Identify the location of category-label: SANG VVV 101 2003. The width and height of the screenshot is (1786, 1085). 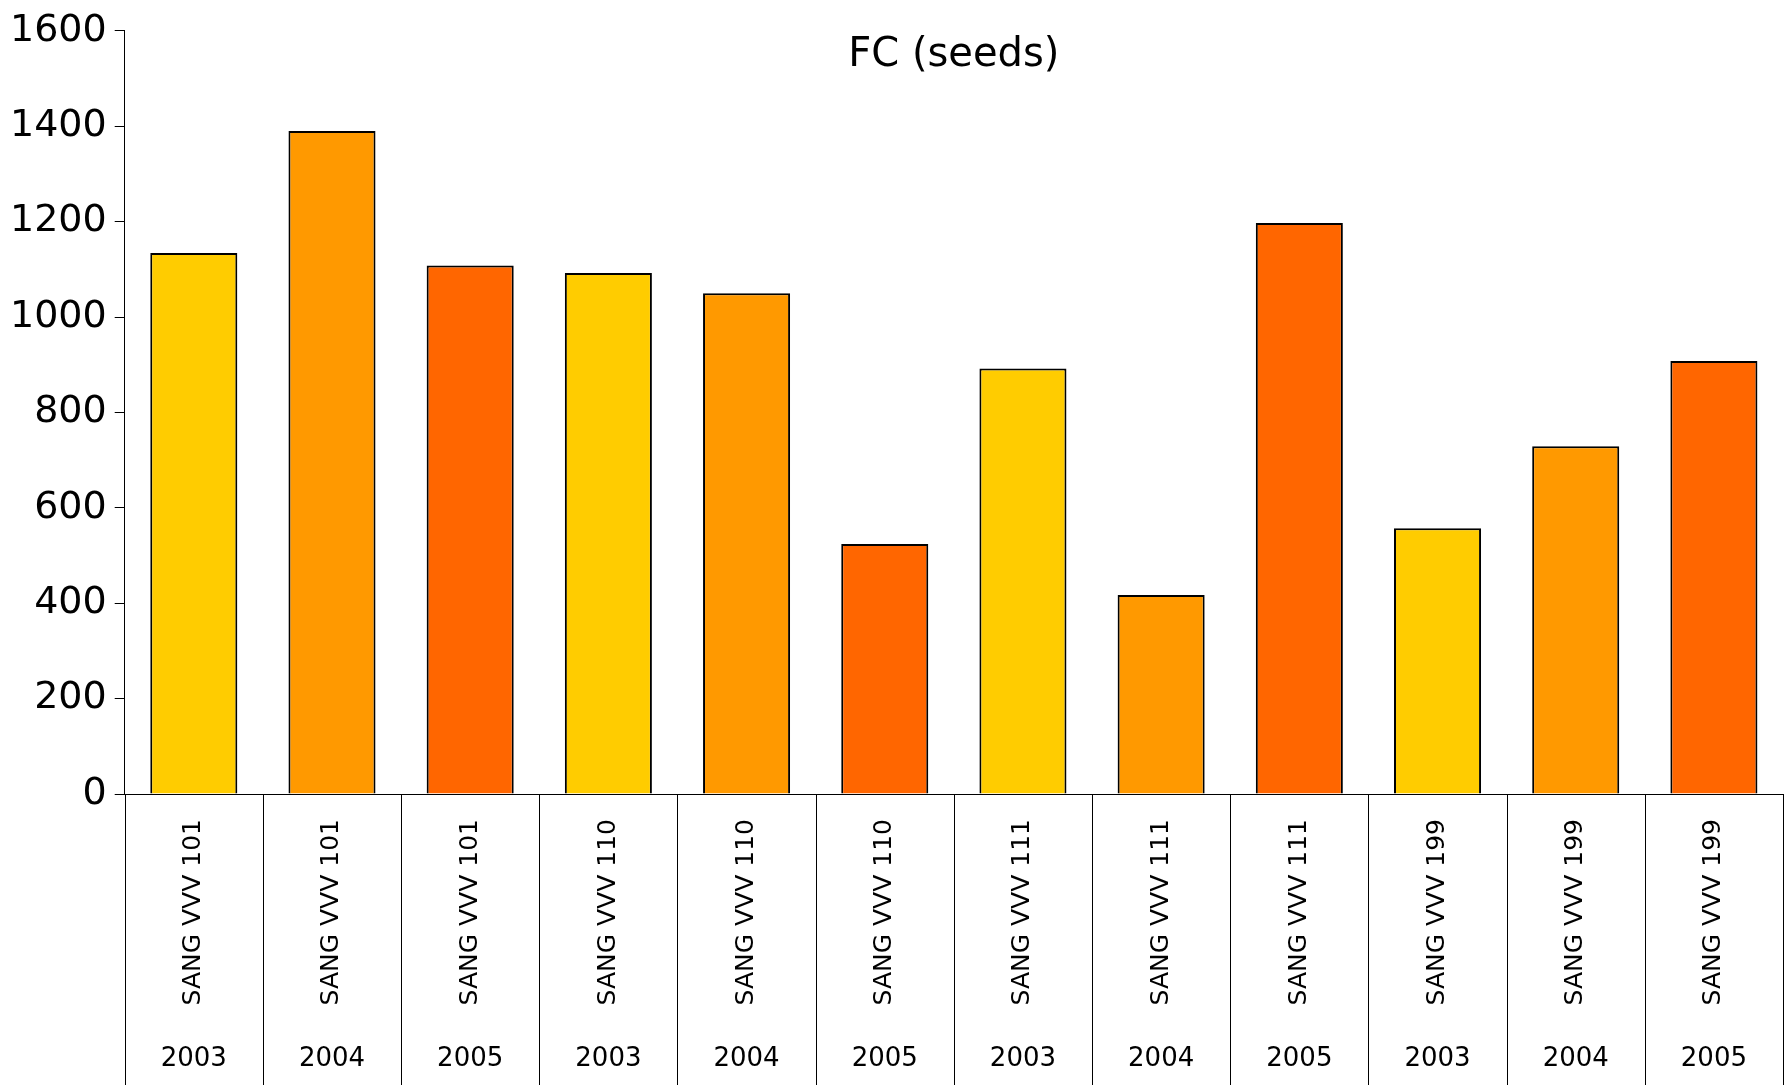
(193, 945).